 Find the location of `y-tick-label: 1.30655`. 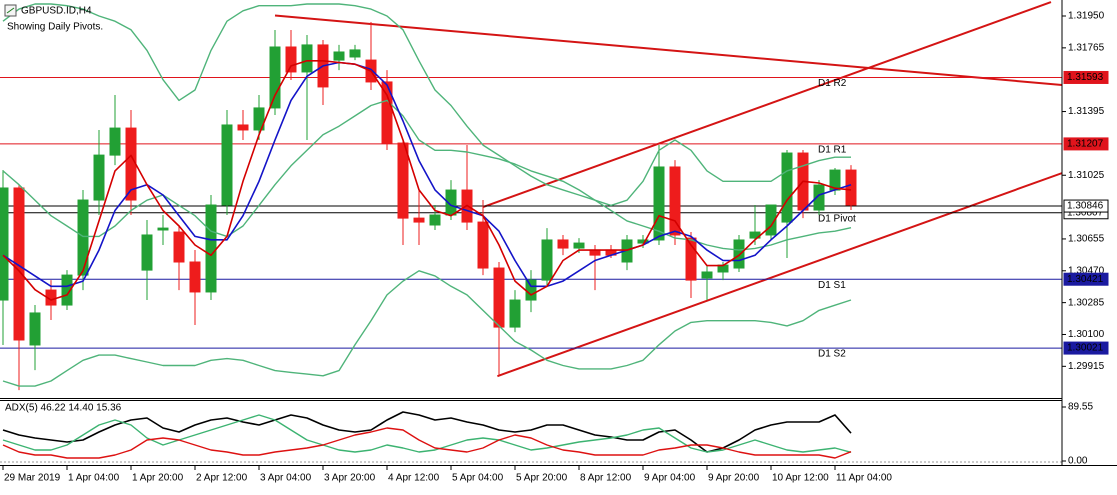

y-tick-label: 1.30655 is located at coordinates (1086, 239).